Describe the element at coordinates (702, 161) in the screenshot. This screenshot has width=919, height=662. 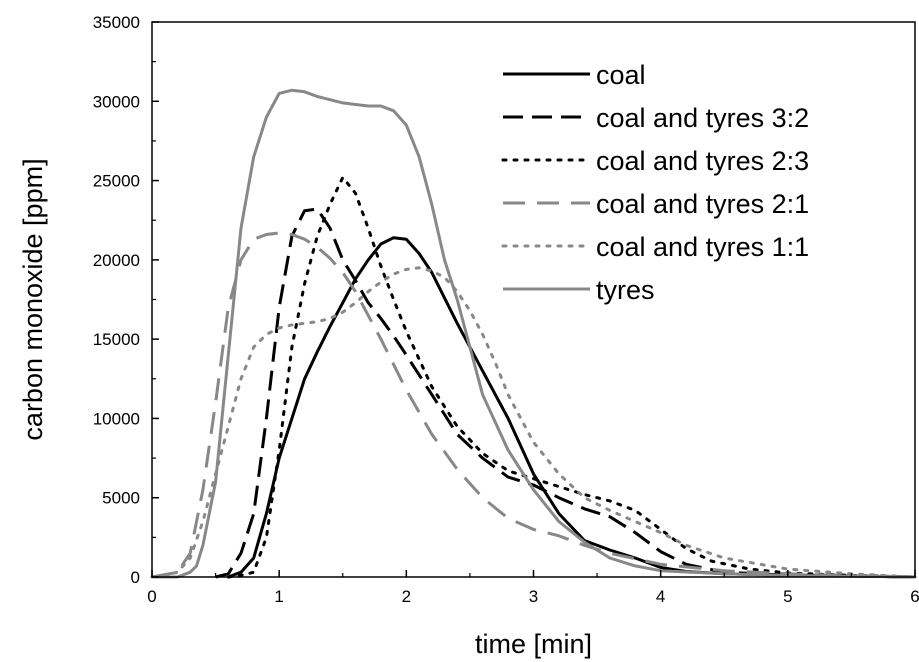
I see `legend-label: coal and tyres 2:3` at that location.